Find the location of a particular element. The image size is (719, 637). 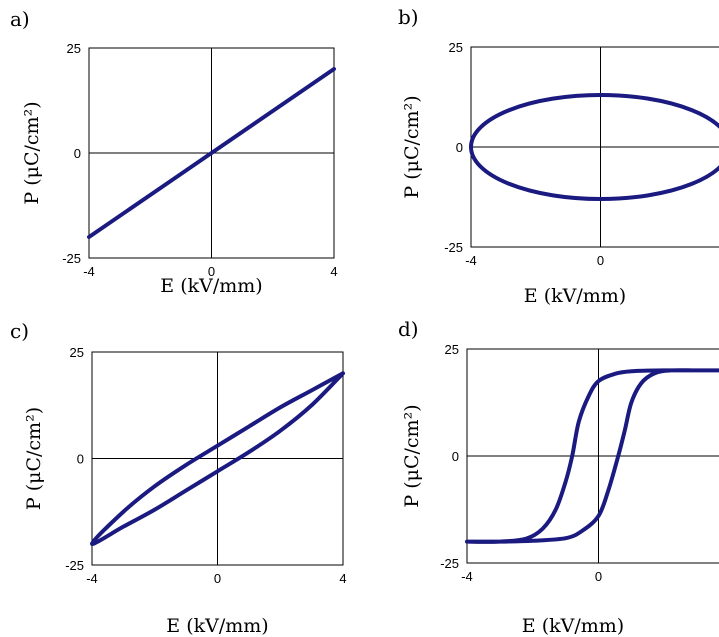

panel-label: d) is located at coordinates (408, 329).